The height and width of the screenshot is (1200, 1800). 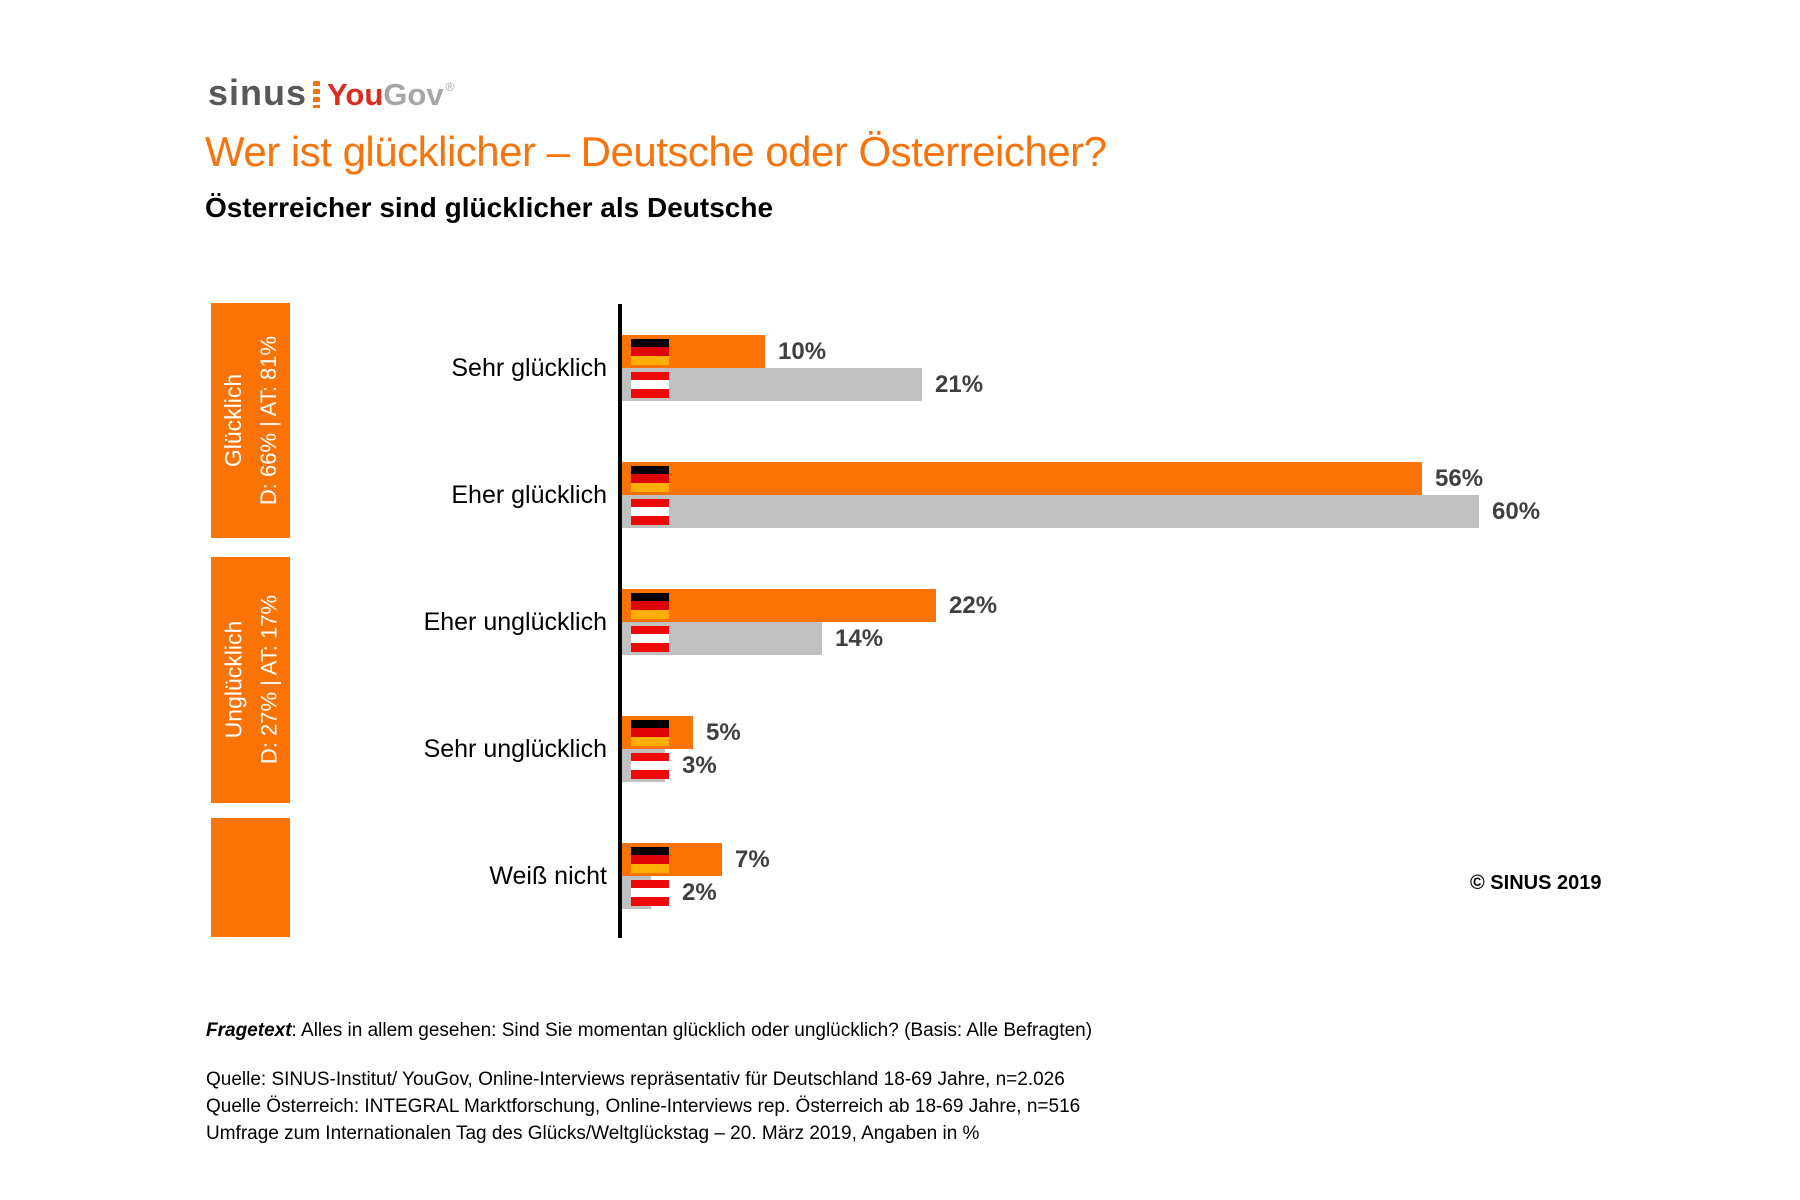 What do you see at coordinates (723, 732) in the screenshot?
I see `value-label-deutschland-sehr-ungl-cklich: 5%` at bounding box center [723, 732].